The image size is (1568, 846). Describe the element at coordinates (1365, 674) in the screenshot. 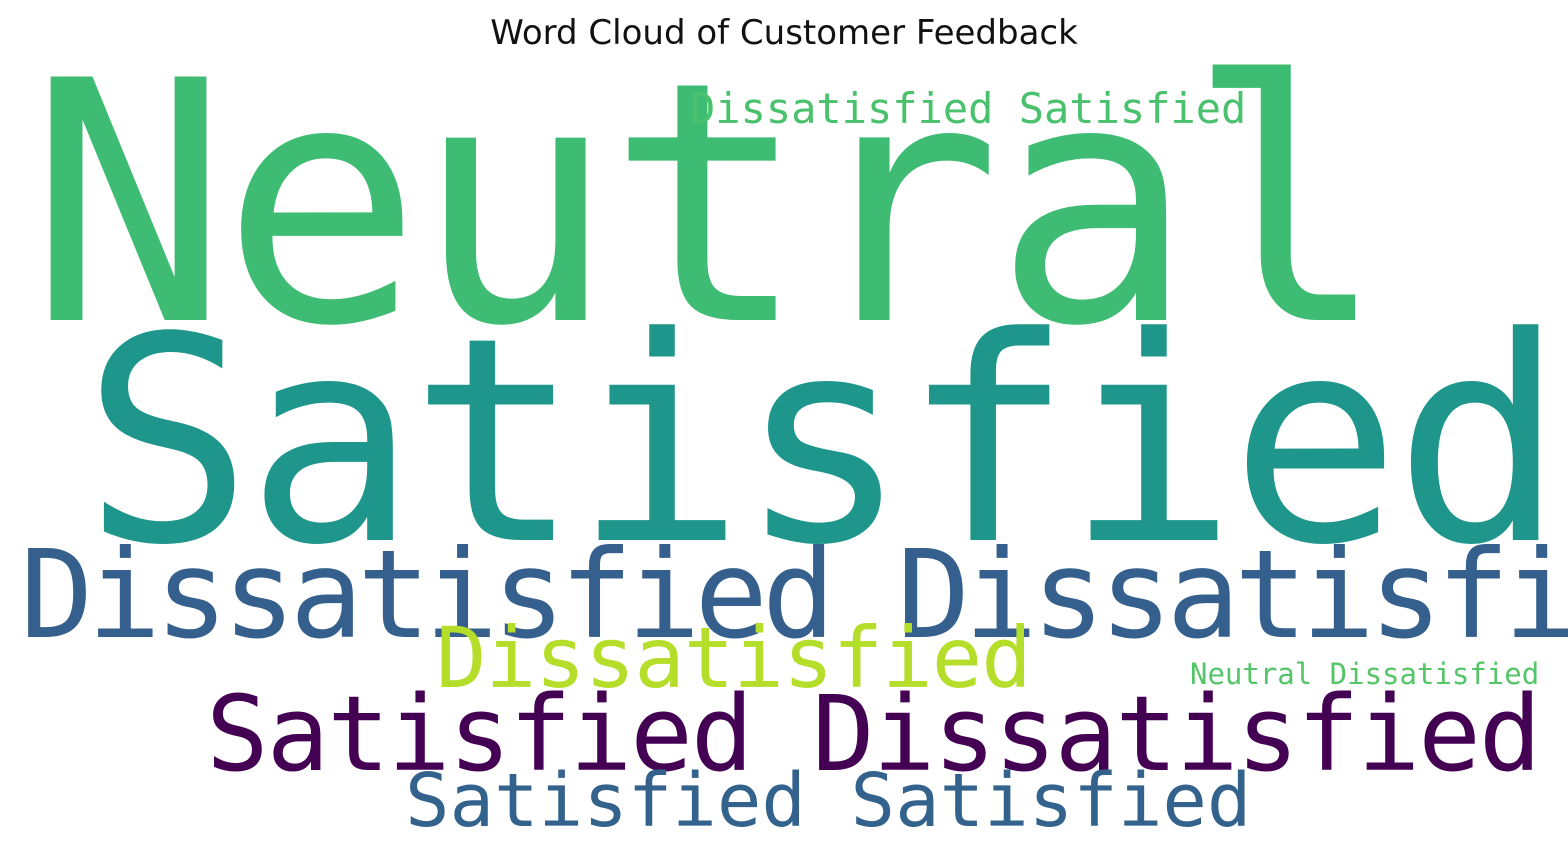

I see `word-neutral-dissatisfied: Neutral Dissatisfied` at that location.